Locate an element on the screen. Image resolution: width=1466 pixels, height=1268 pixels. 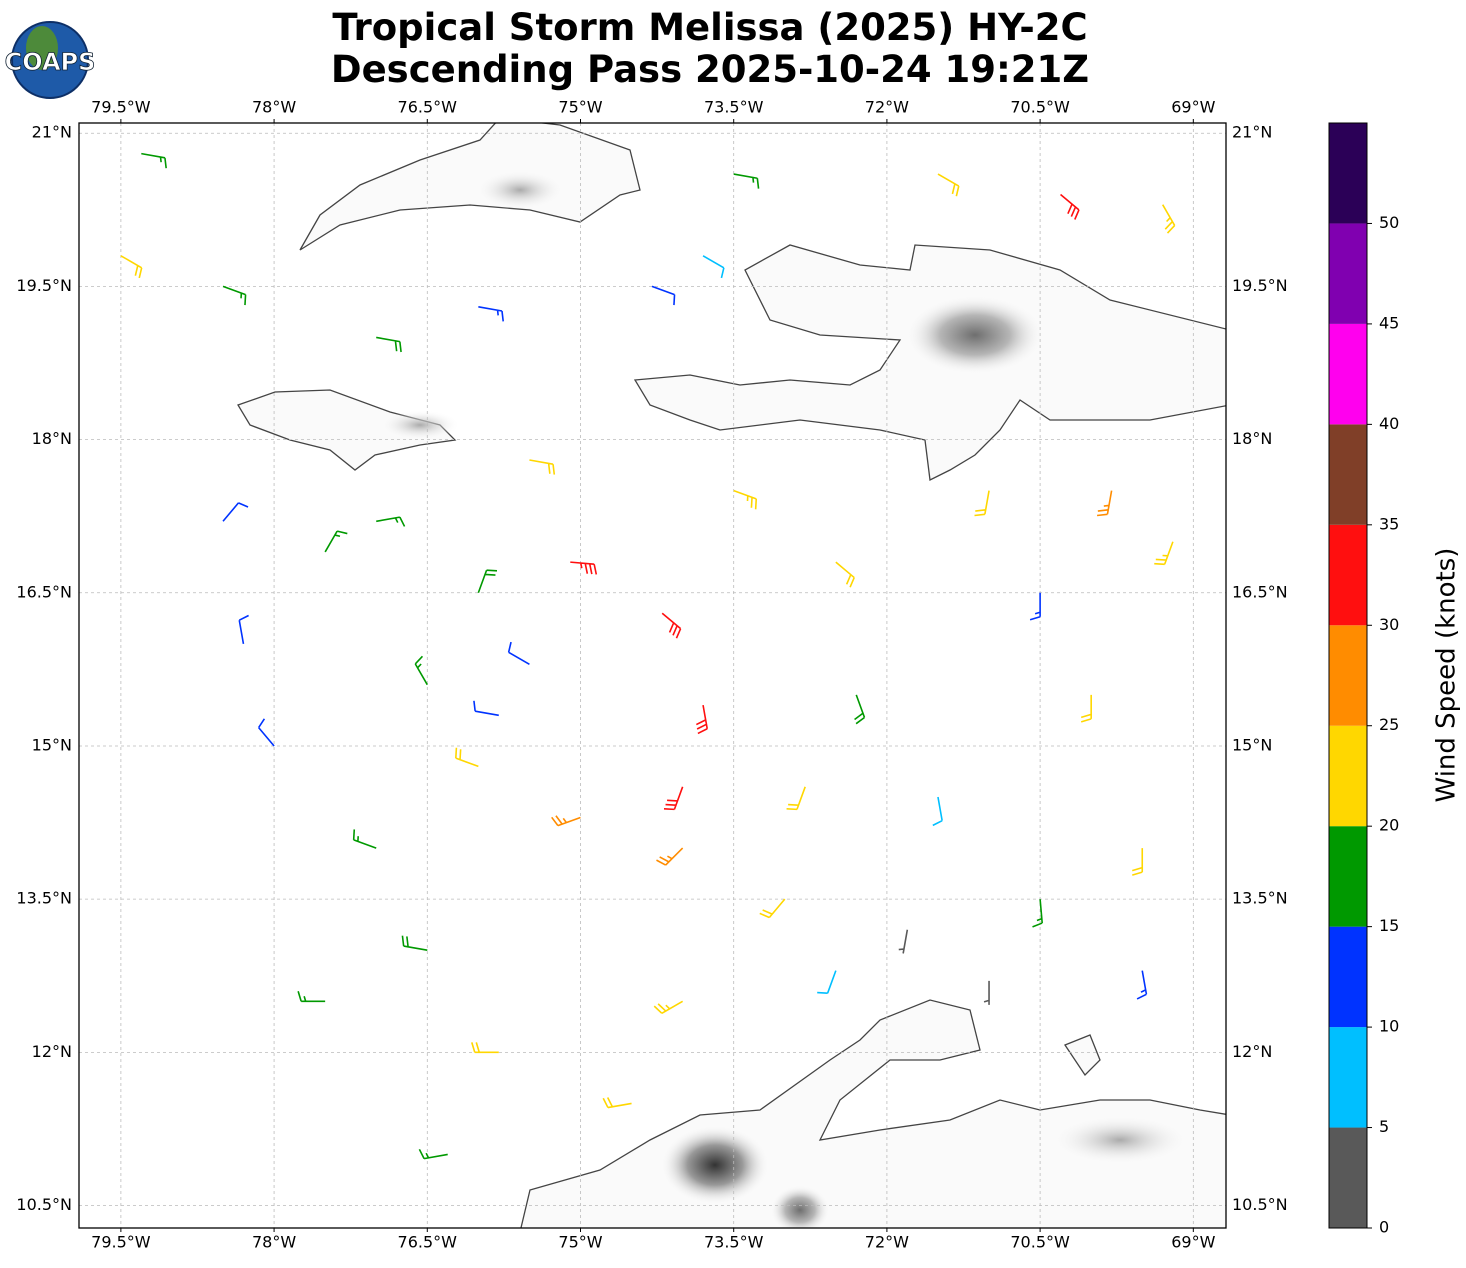
colorbar-tick-label: 45 is located at coordinates (1389, 322).